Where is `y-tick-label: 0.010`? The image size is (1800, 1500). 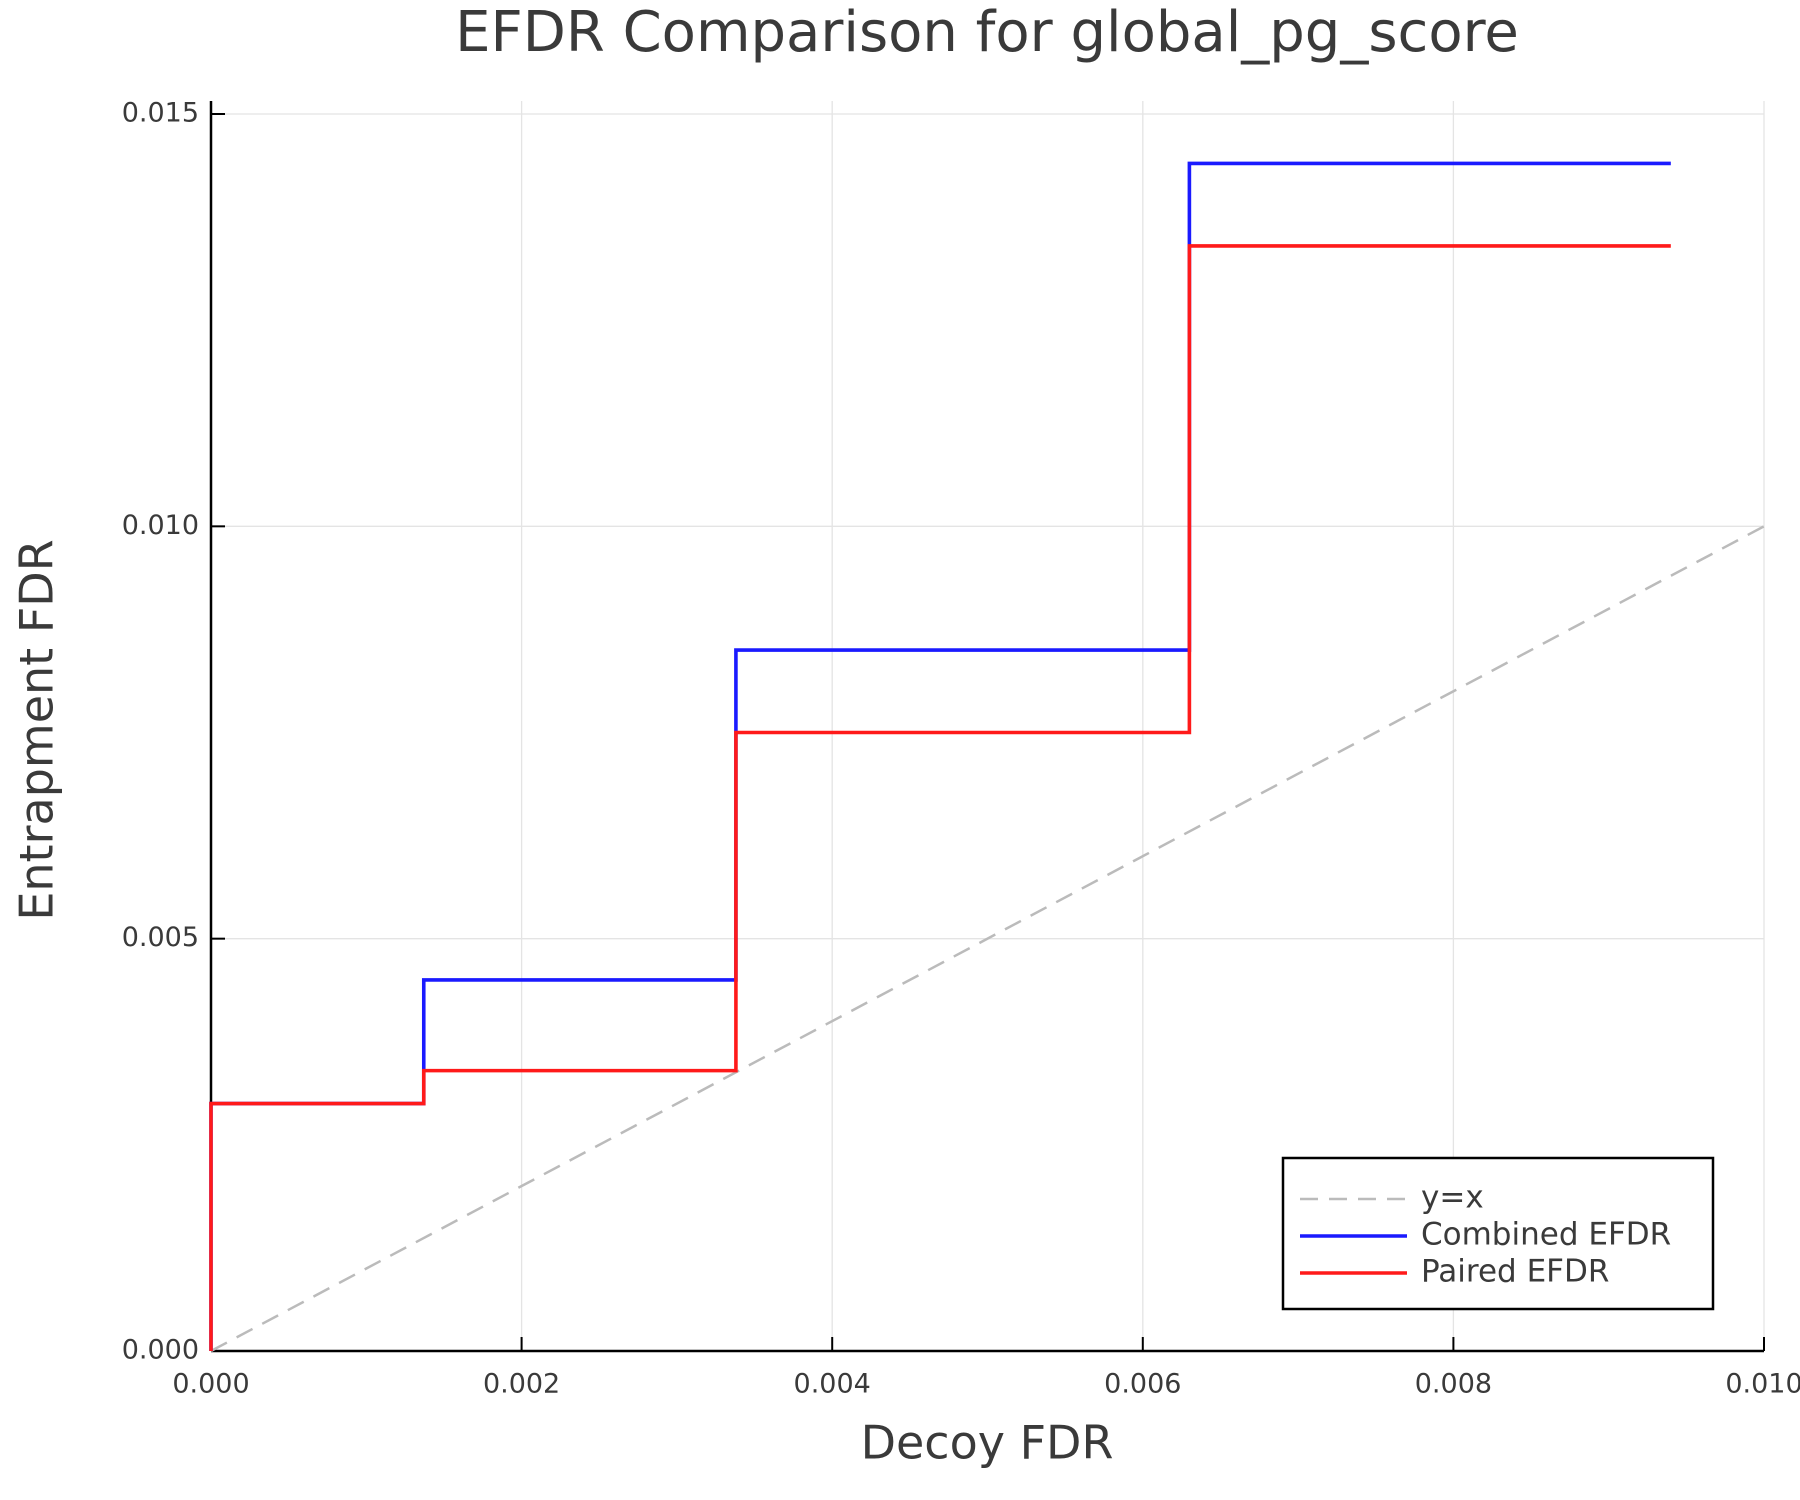 y-tick-label: 0.010 is located at coordinates (160, 525).